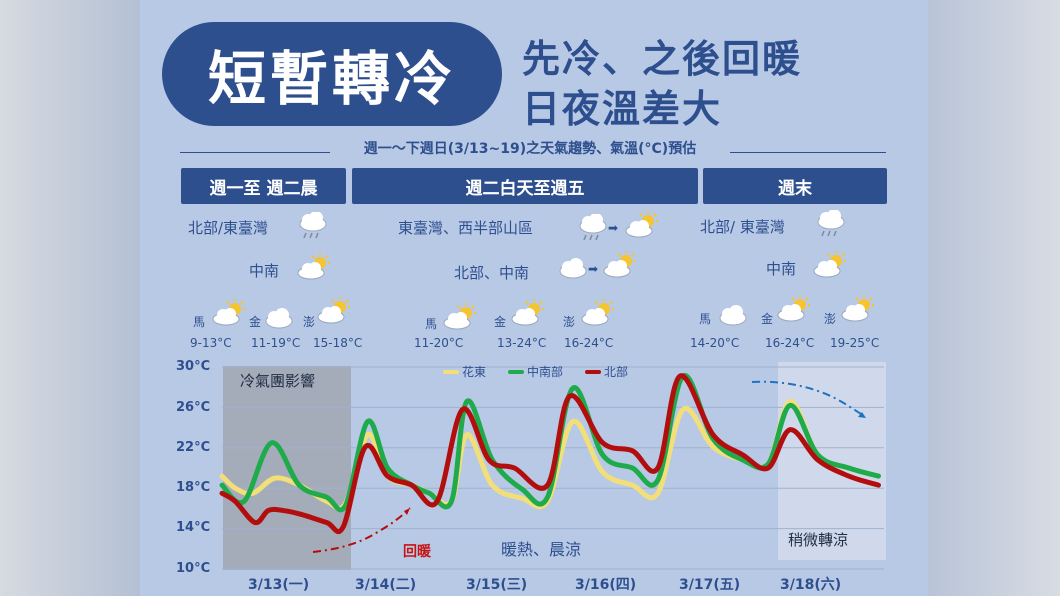 Image resolution: width=1060 pixels, height=596 pixels. Describe the element at coordinates (525, 186) in the screenshot. I see `period-header-2: 週二白天至週五` at that location.